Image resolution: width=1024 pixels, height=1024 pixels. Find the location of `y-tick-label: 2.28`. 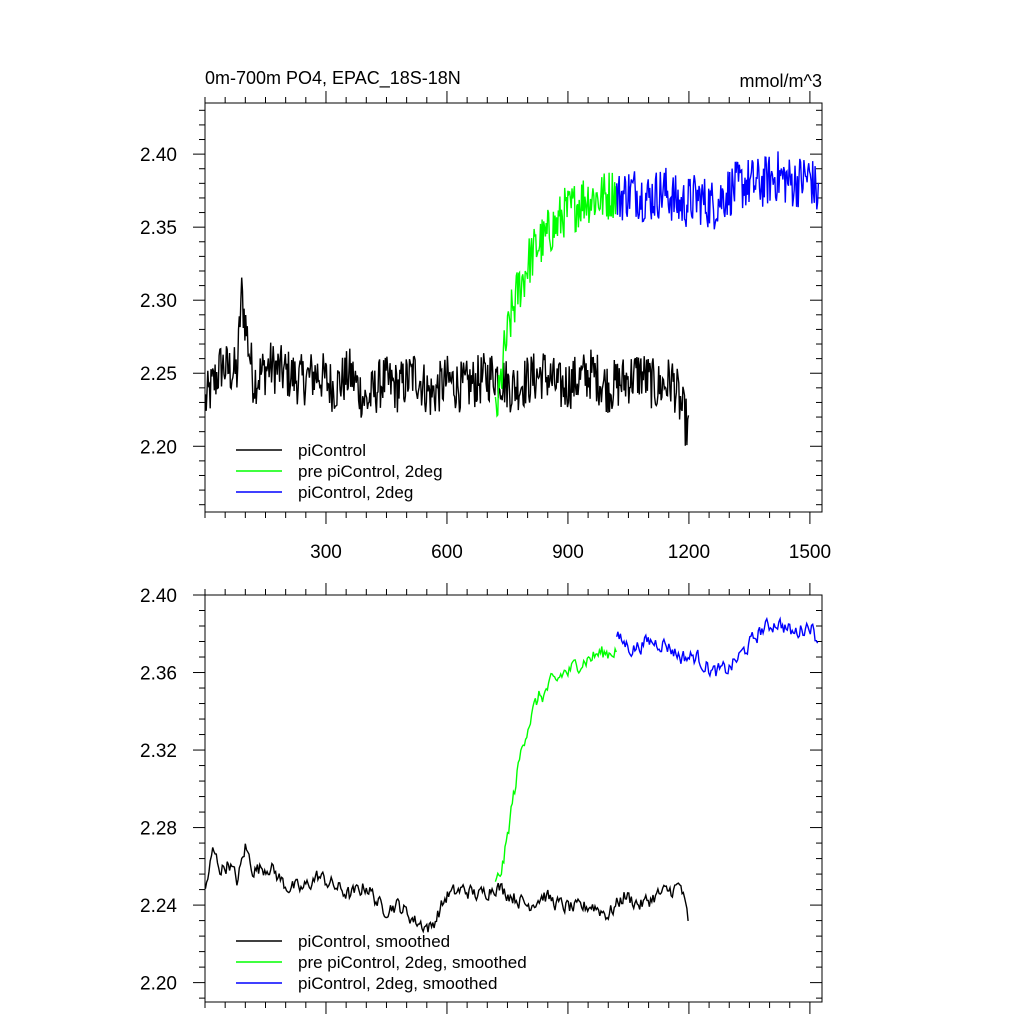

y-tick-label: 2.28 is located at coordinates (158, 829).